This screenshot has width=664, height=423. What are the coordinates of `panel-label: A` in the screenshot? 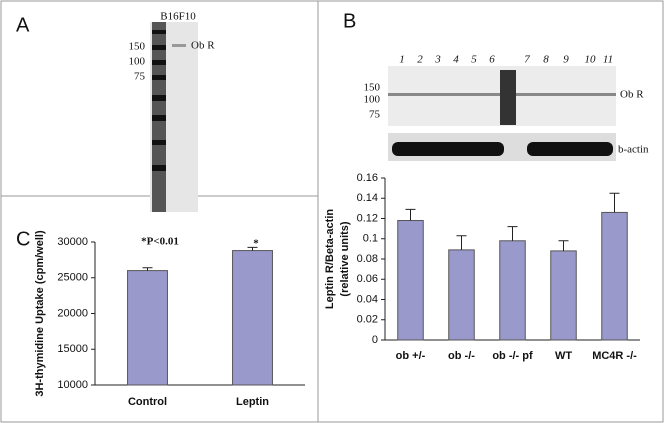 It's located at (23, 25).